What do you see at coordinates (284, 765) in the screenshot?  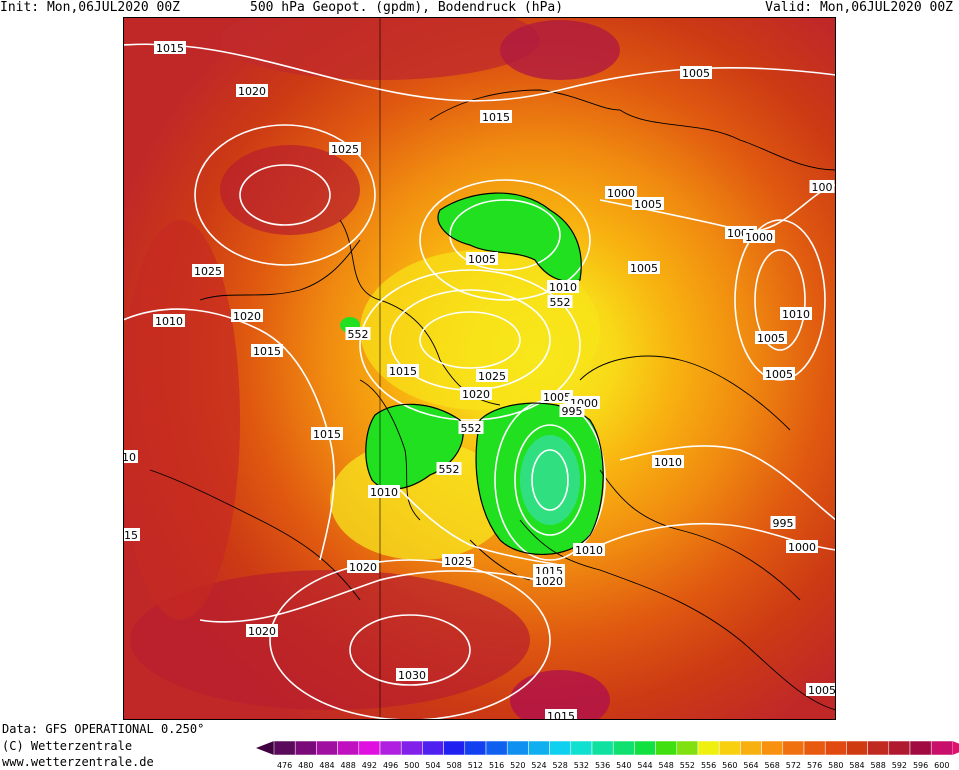 I see `colorbar-tick-label: 476` at bounding box center [284, 765].